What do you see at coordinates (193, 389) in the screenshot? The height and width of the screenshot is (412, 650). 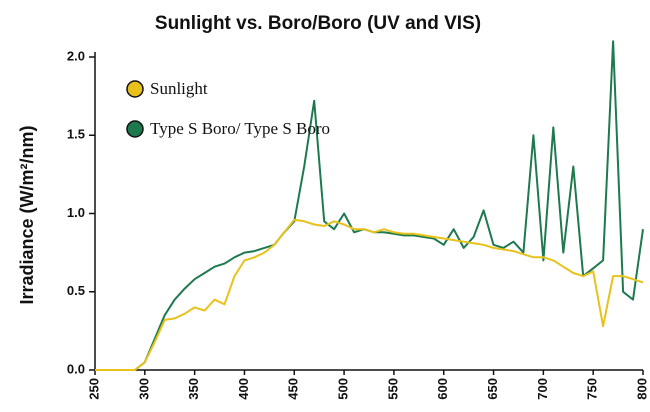 I see `x-tick-label: 350` at bounding box center [193, 389].